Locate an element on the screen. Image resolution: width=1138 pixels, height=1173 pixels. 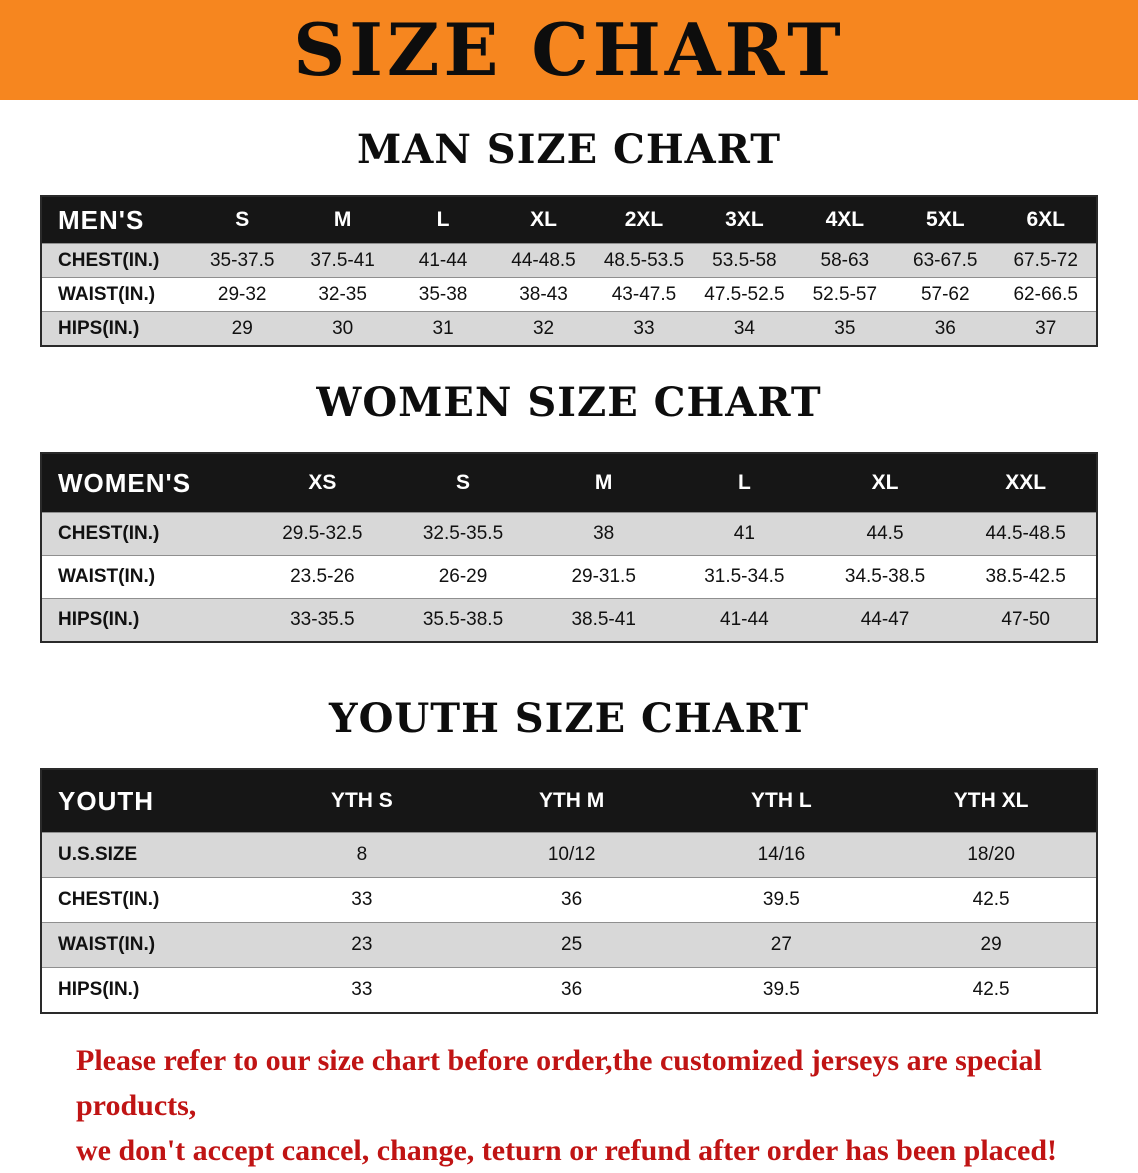
size-header-cell: 5XL is located at coordinates (945, 219).